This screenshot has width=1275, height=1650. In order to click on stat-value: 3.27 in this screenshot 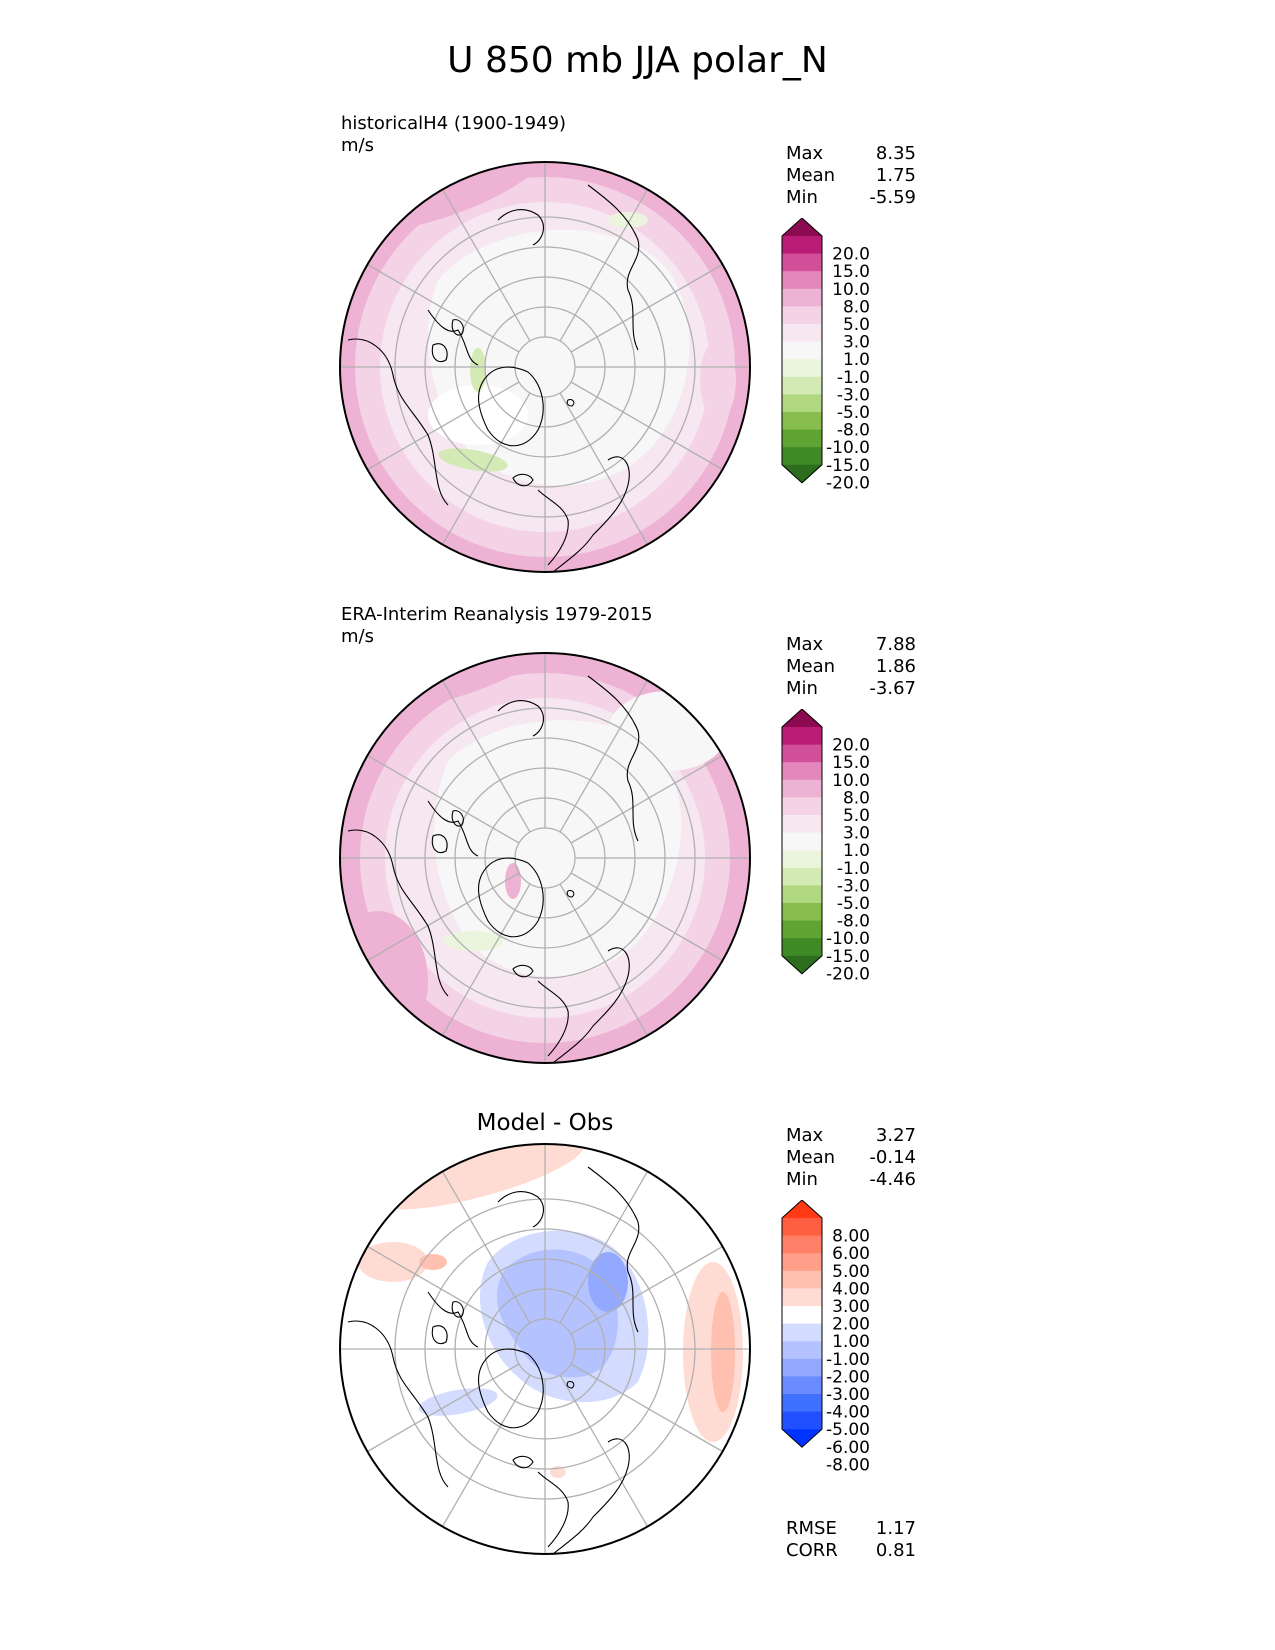, I will do `click(895, 1135)`.